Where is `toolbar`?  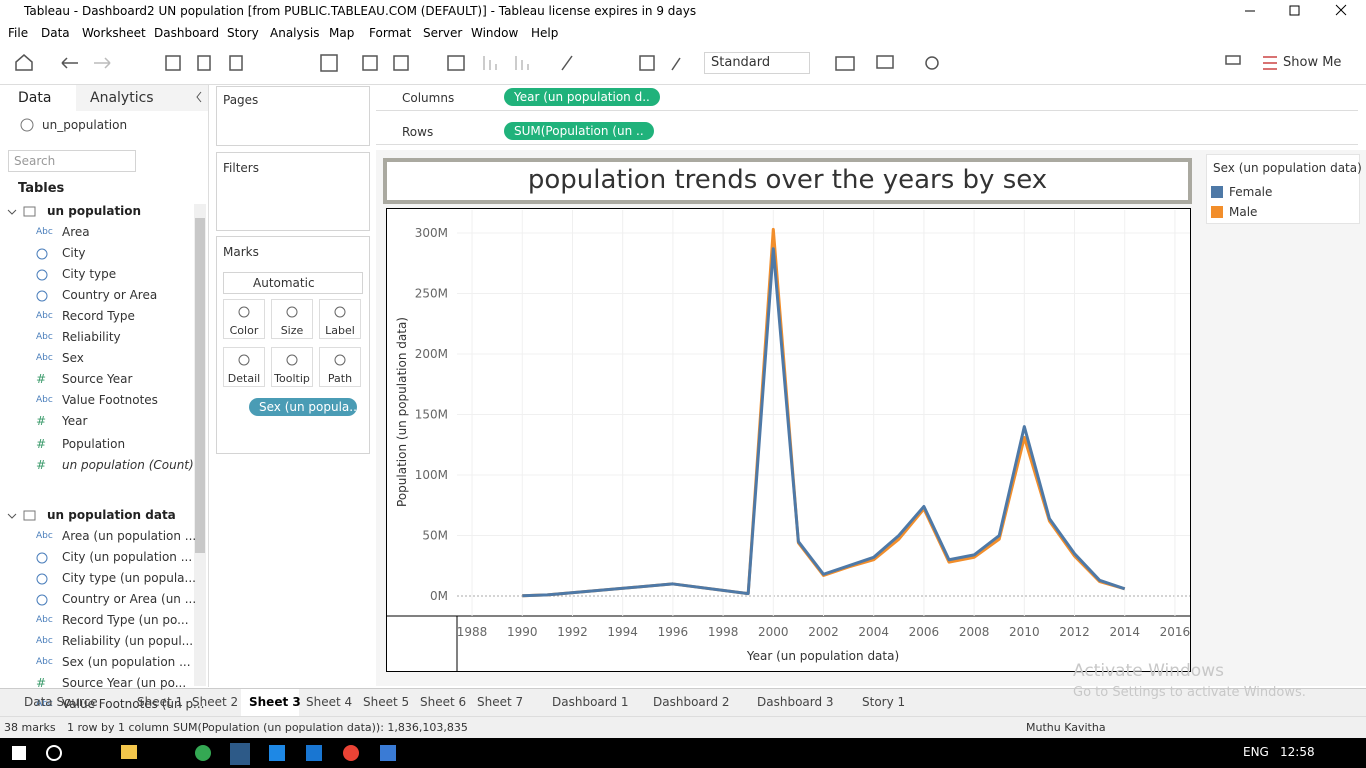
toolbar is located at coordinates (683, 64).